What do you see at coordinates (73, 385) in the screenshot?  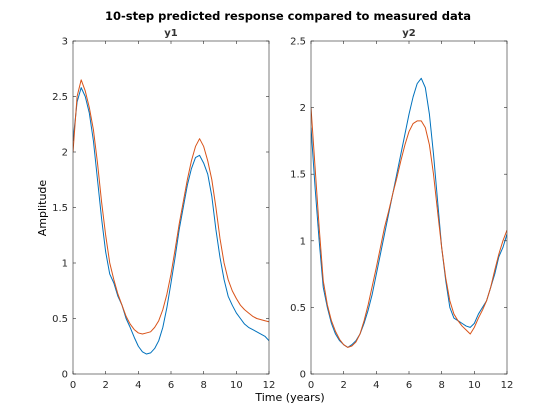 I see `x-tick-label-y1: 0` at bounding box center [73, 385].